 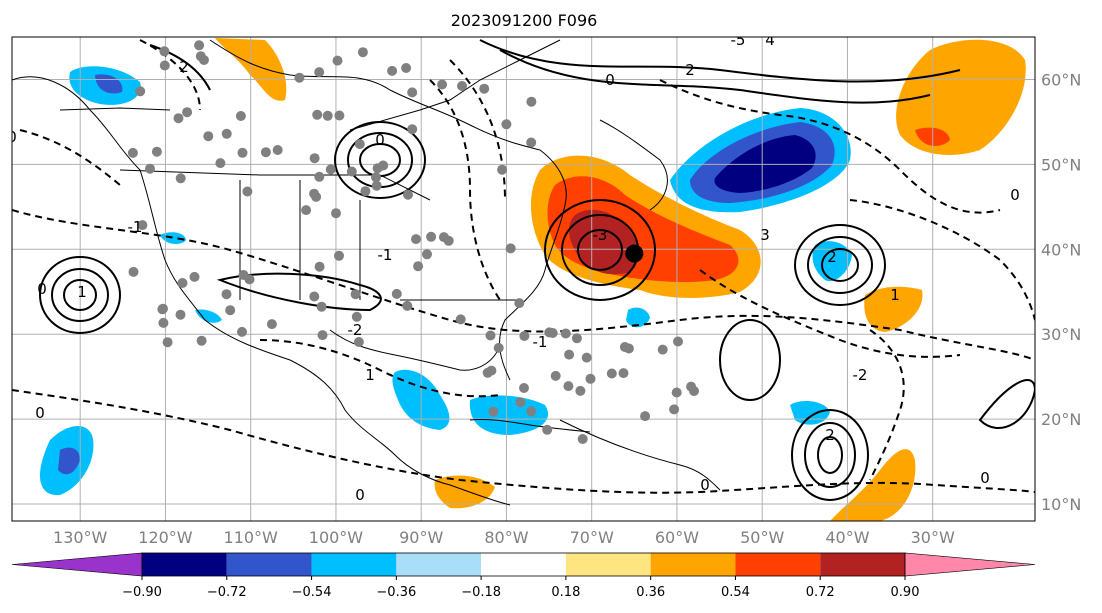 I want to click on contour-label: -1, so click(x=135, y=227).